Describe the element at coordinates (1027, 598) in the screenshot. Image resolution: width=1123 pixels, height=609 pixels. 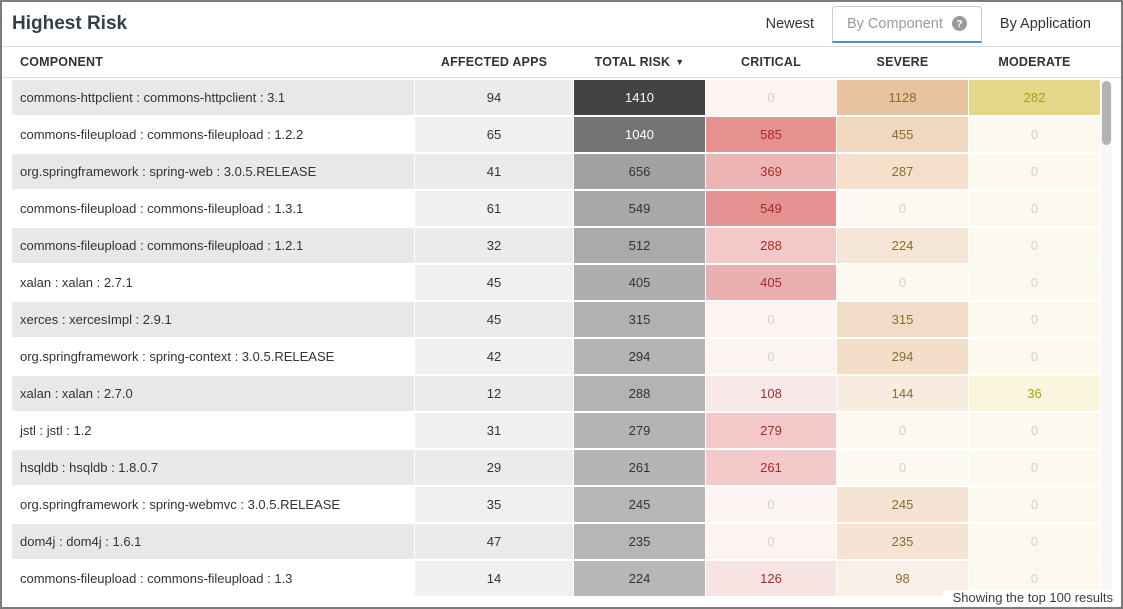
I see `results-count-label: Showing the top 100 results` at that location.